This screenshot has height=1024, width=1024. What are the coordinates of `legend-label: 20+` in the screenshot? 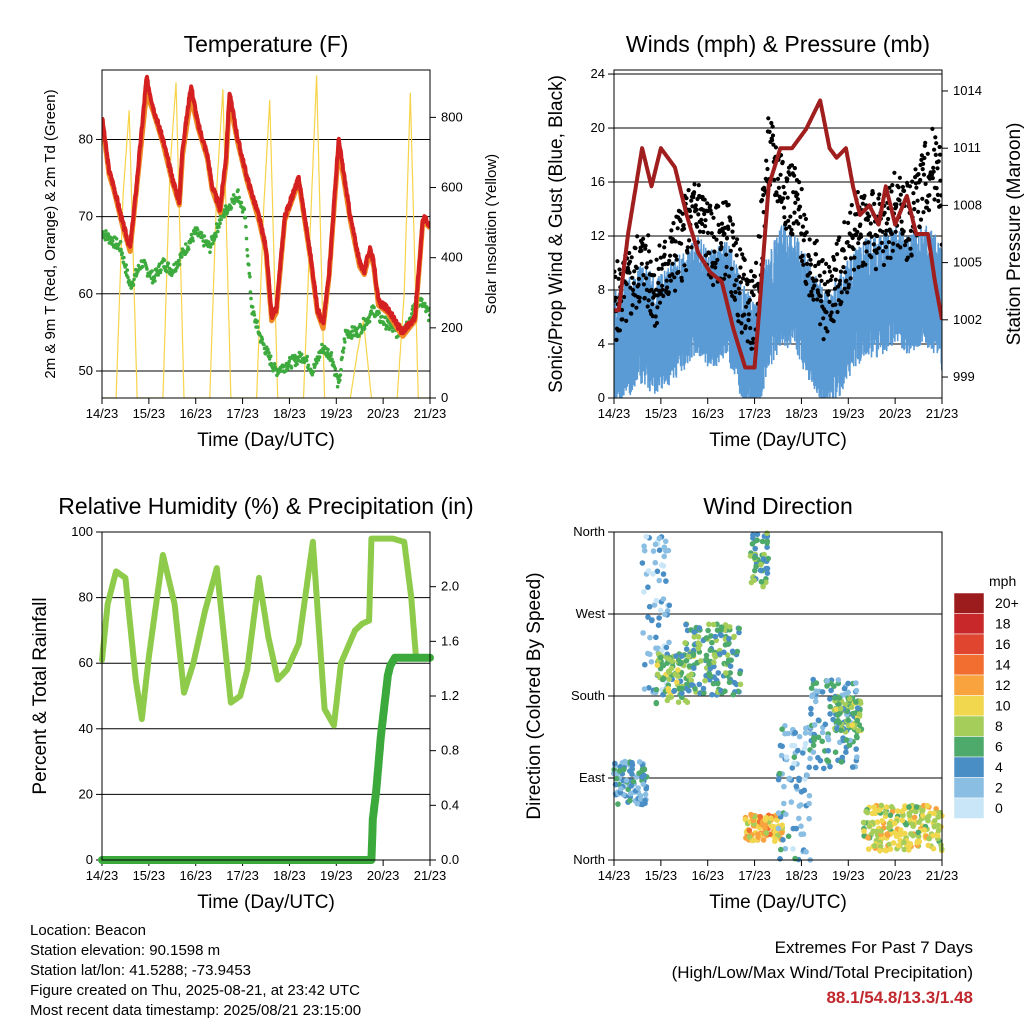 It's located at (1007, 603).